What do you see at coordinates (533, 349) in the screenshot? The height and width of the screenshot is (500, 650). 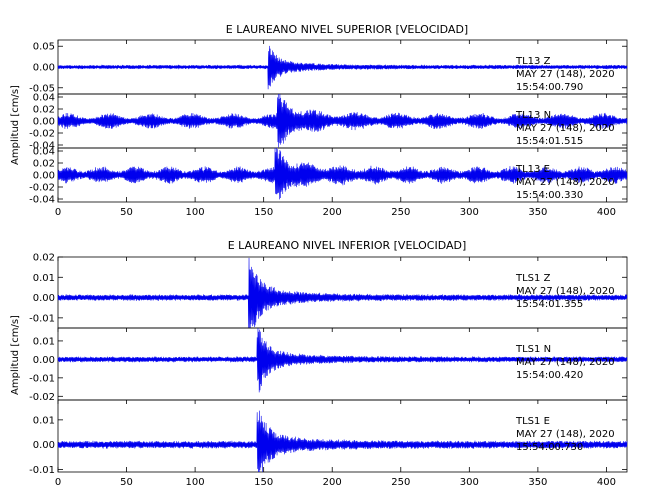 I see `trace-label: TLS1 N` at bounding box center [533, 349].